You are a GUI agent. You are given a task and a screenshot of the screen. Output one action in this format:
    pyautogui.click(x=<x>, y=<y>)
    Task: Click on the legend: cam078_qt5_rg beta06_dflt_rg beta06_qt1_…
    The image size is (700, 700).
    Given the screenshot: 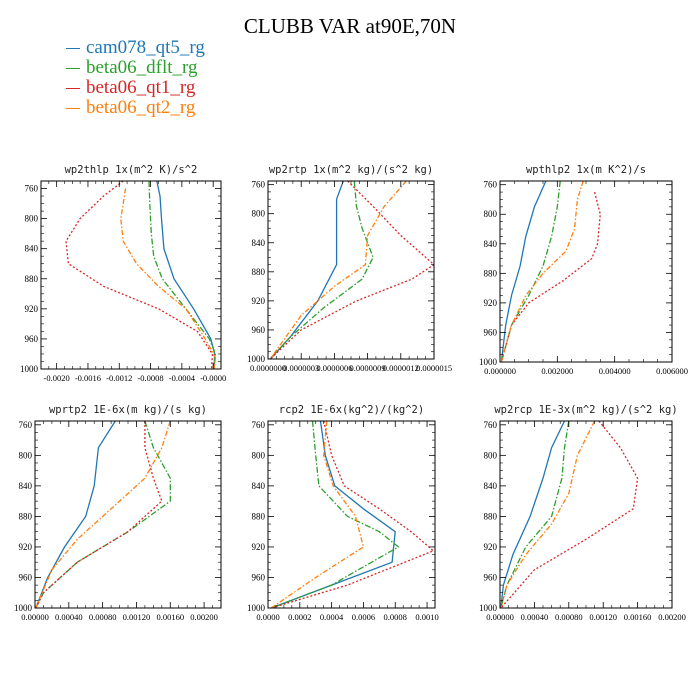 What is the action you would take?
    pyautogui.click(x=135, y=78)
    